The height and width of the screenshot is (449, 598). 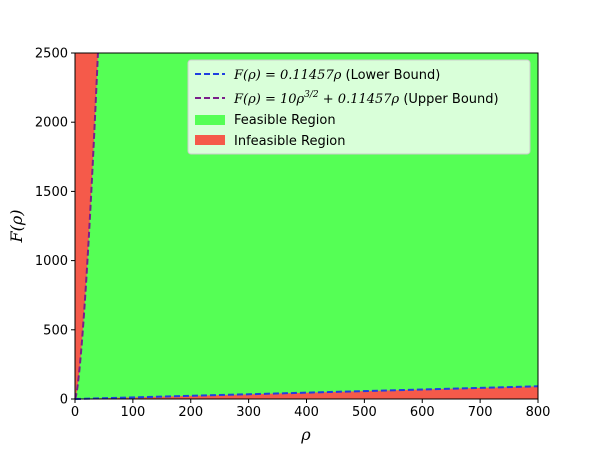 I want to click on x-tick-label: 700, so click(x=480, y=412).